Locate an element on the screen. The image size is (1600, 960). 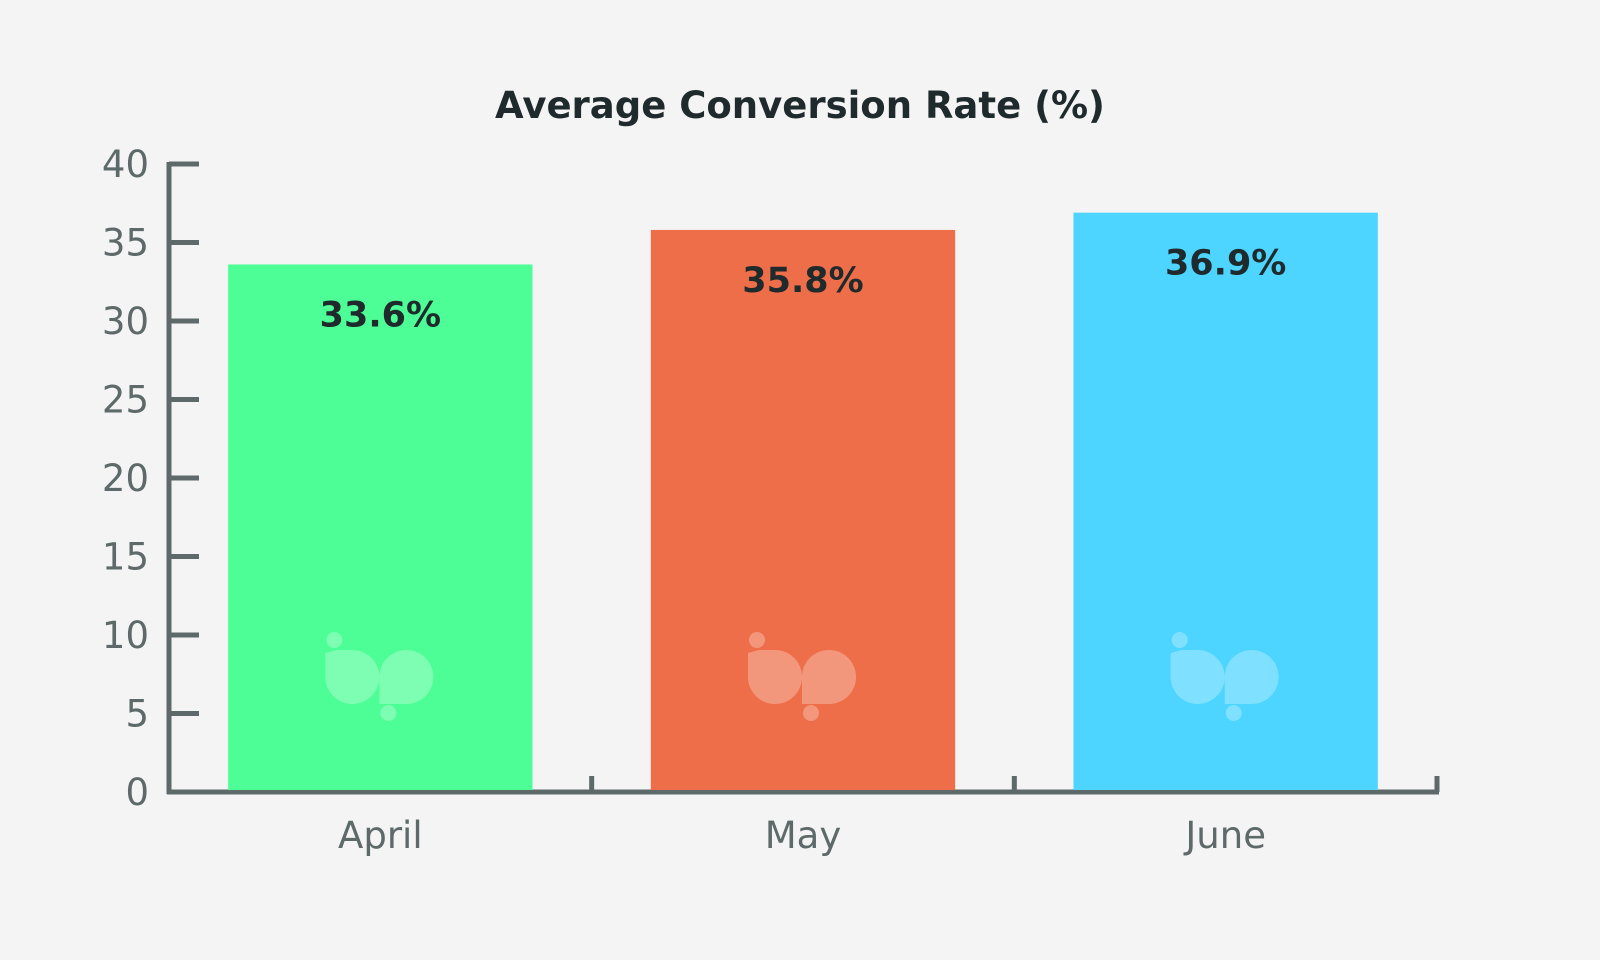
bar-value-label: 35.8% is located at coordinates (802, 281).